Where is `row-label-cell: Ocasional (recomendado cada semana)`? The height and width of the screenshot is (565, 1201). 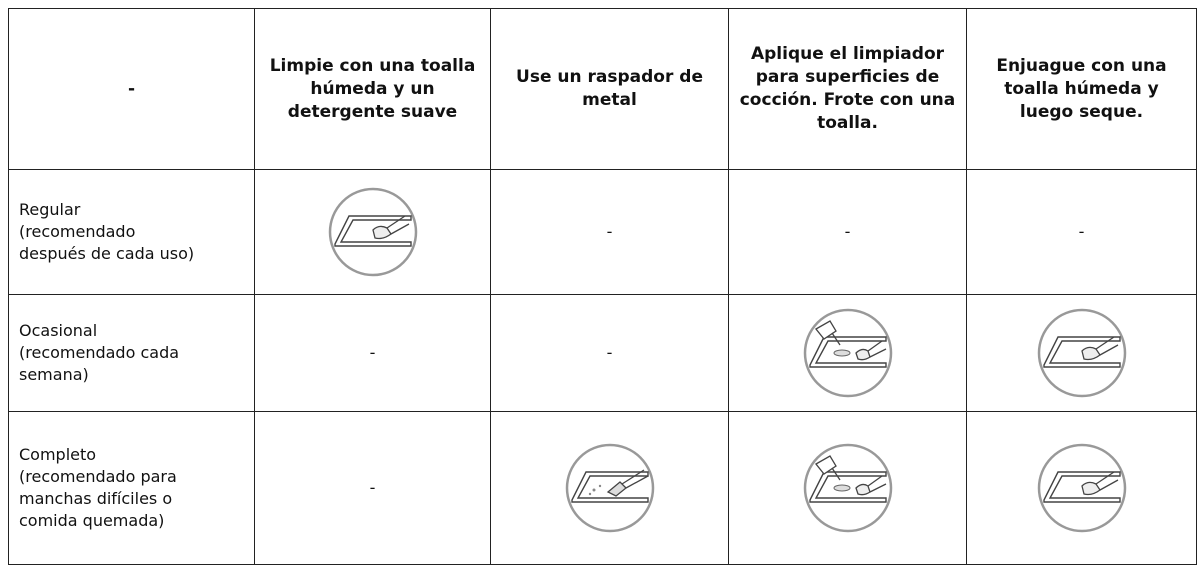 row-label-cell: Ocasional (recomendado cada semana) is located at coordinates (131, 353).